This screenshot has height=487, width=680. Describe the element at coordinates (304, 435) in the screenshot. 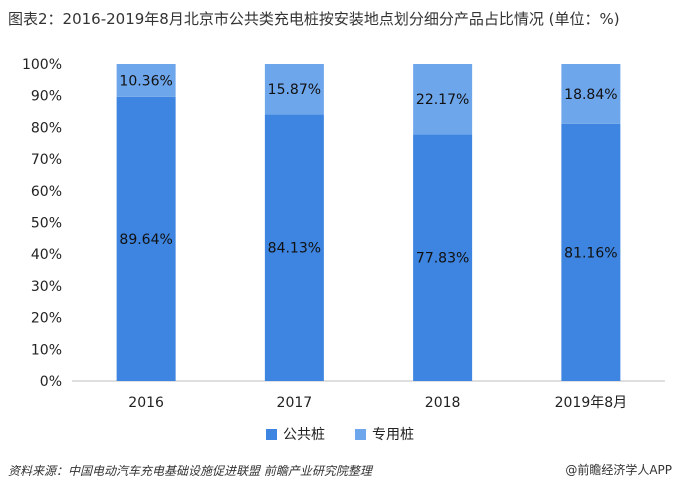

I see `legend-label-public: 公共桩` at that location.